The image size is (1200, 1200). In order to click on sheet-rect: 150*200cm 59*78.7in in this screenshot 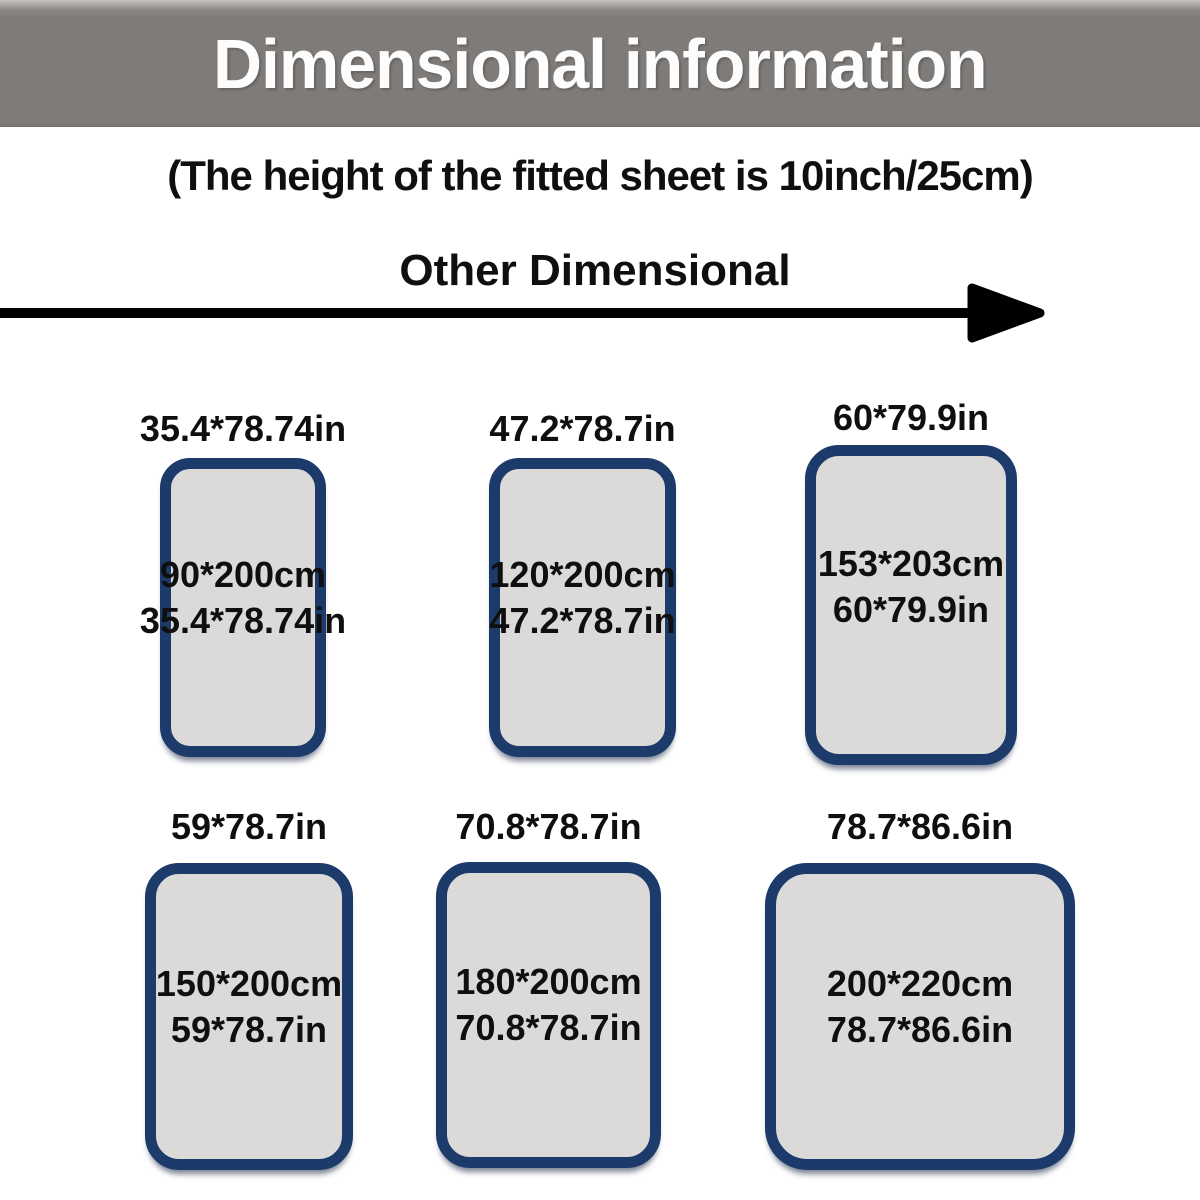, I will do `click(249, 1016)`.